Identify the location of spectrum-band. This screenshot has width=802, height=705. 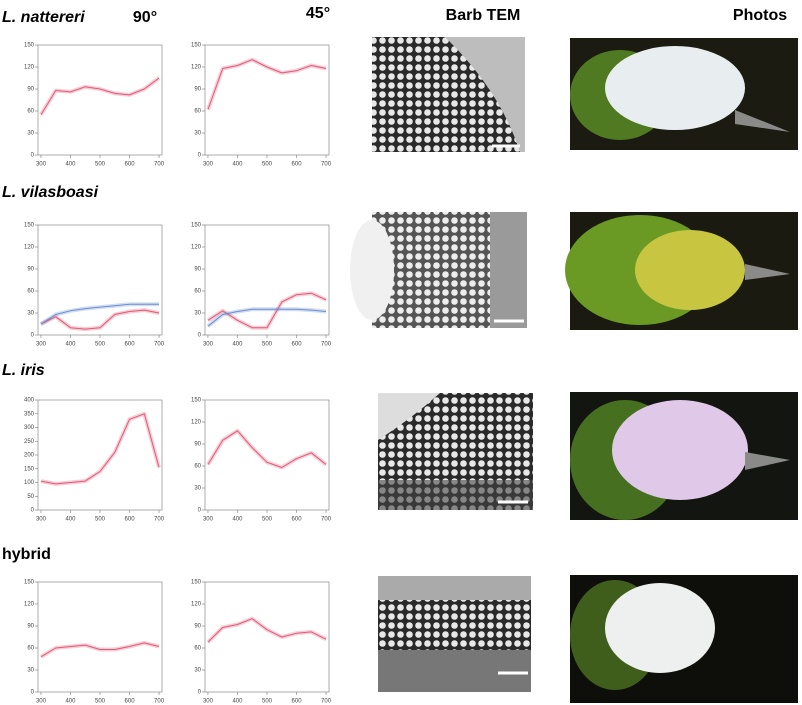
(100, 96).